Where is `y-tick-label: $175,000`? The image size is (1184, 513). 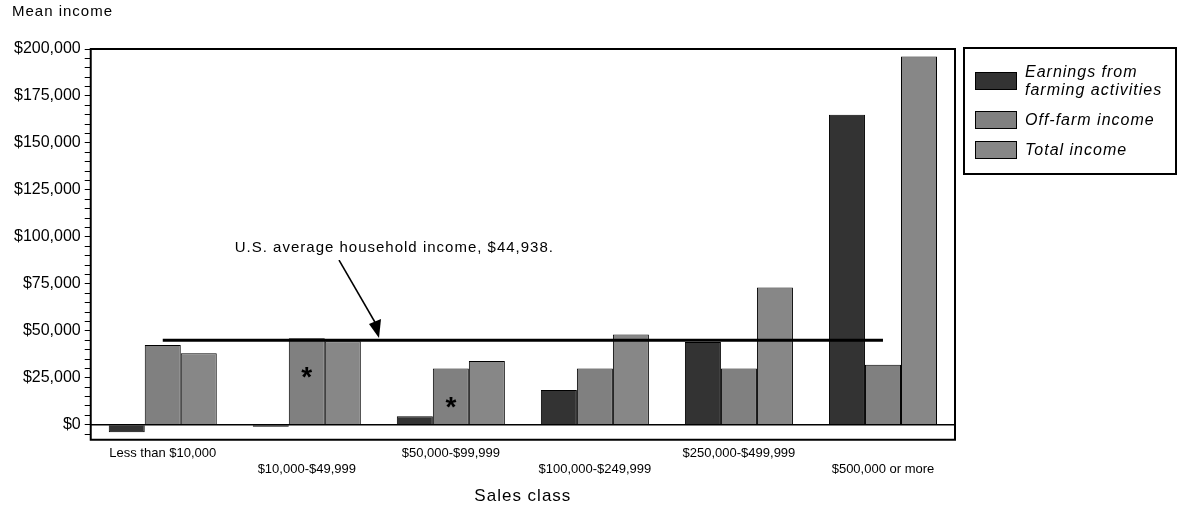
y-tick-label: $175,000 is located at coordinates (47, 95).